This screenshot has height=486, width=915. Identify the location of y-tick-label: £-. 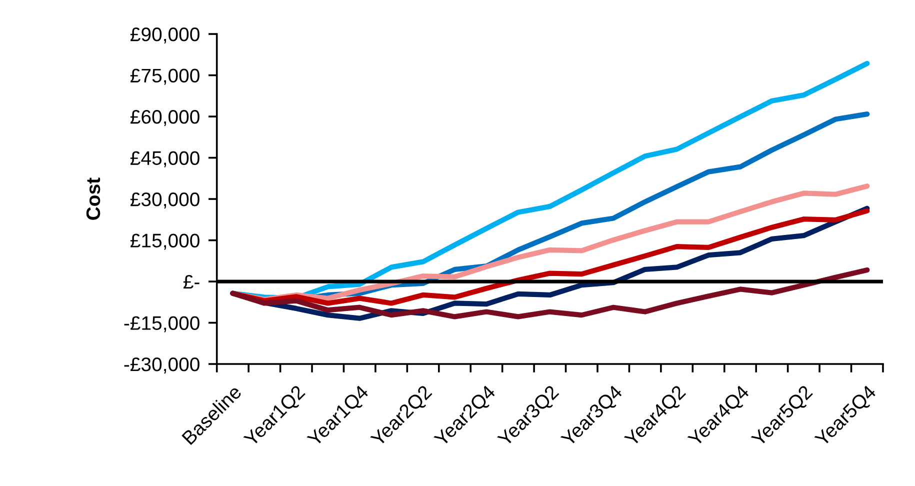
(191, 281).